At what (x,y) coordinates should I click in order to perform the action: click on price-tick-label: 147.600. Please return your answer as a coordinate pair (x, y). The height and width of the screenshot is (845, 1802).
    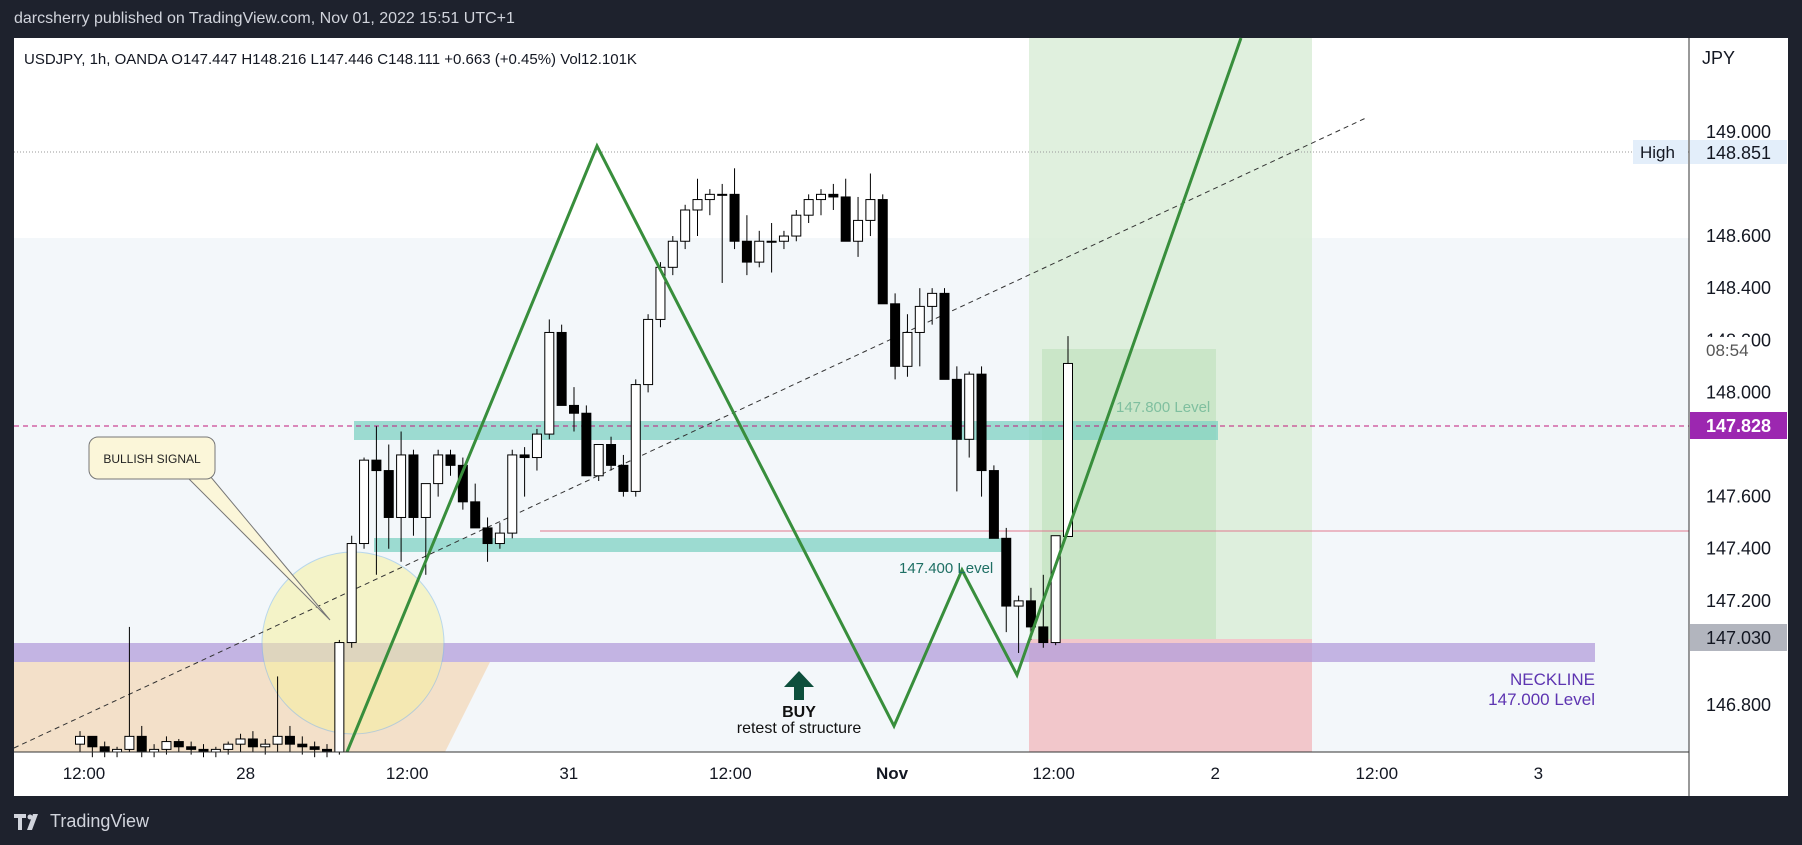
    Looking at the image, I should click on (1738, 497).